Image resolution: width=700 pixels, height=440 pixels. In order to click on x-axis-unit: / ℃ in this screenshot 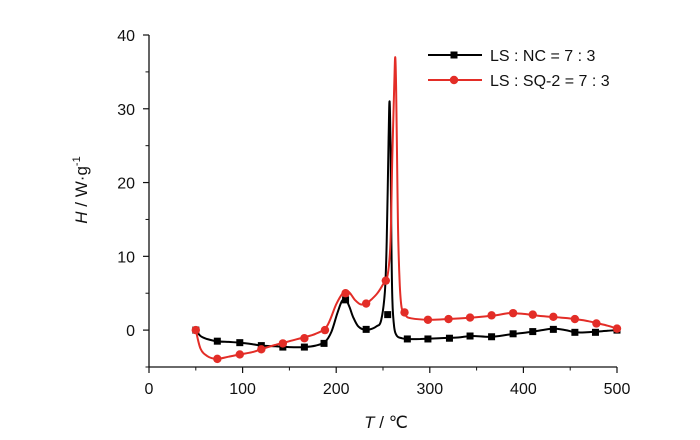, I will do `click(391, 422)`.